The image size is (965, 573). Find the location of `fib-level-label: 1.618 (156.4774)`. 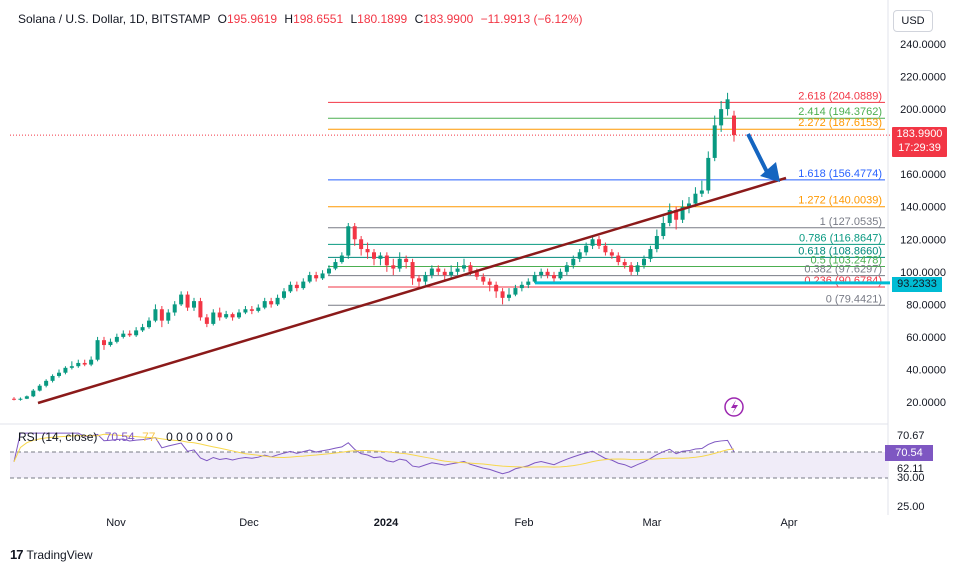

fib-level-label: 1.618 (156.4774) is located at coordinates (840, 174).